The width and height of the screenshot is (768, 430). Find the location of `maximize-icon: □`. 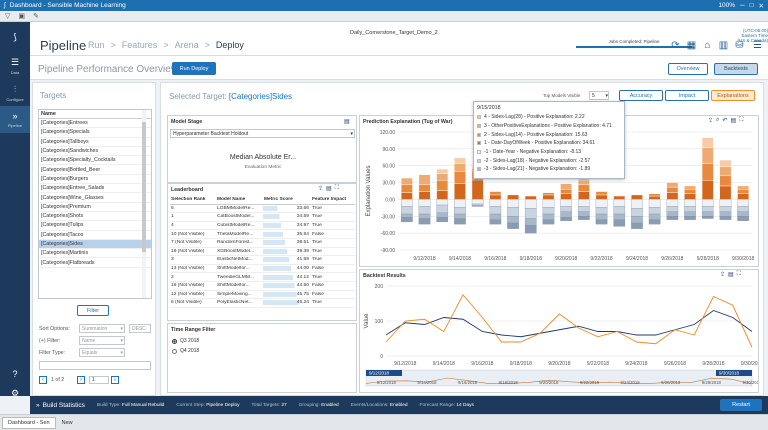

maximize-icon: □ is located at coordinates (751, 5).